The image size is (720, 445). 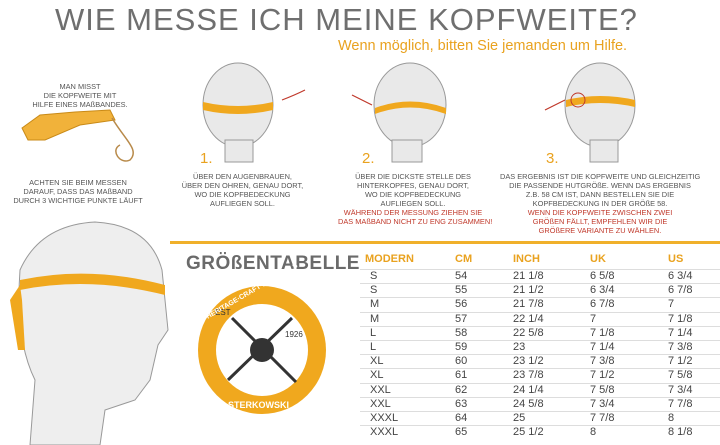 I want to click on table-cell: 21 1/8, so click(x=528, y=276).